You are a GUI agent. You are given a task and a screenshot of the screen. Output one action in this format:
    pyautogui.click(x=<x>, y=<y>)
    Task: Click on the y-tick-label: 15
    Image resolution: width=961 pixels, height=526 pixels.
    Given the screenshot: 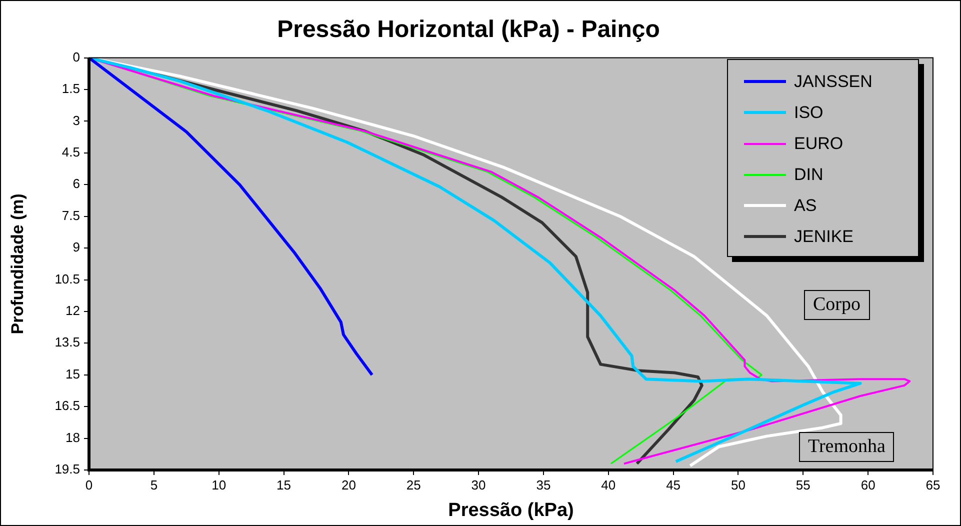 What is the action you would take?
    pyautogui.click(x=73, y=374)
    